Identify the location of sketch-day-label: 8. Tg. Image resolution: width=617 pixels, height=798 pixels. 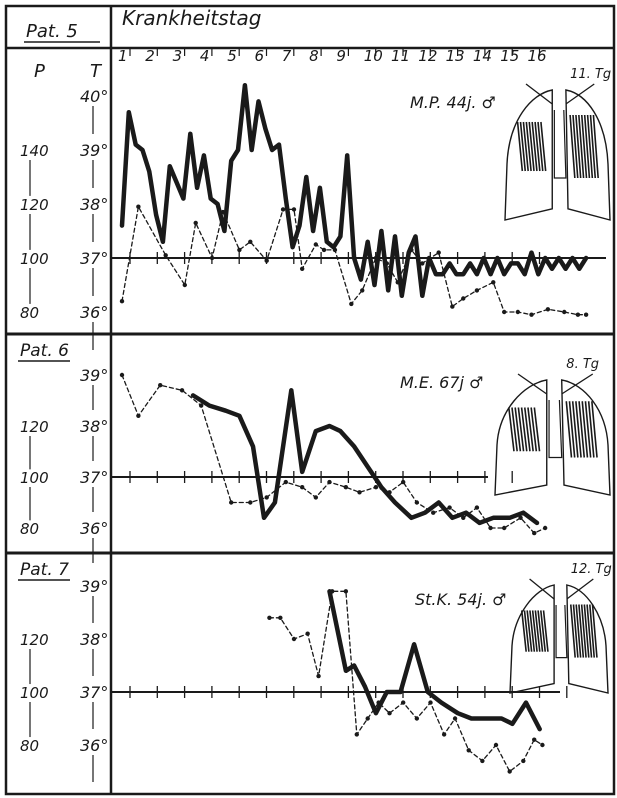
(582, 364).